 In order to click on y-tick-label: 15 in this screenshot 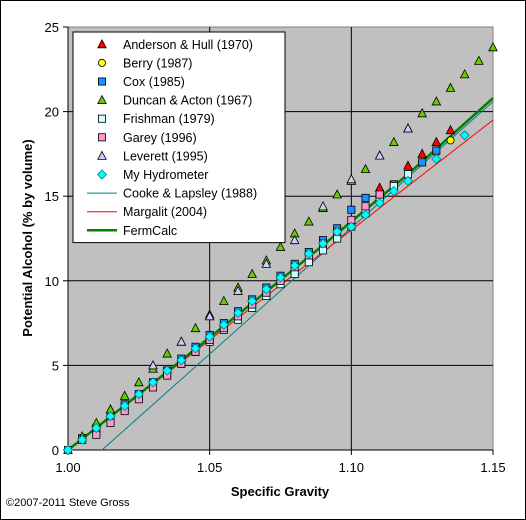, I will do `click(52, 196)`.